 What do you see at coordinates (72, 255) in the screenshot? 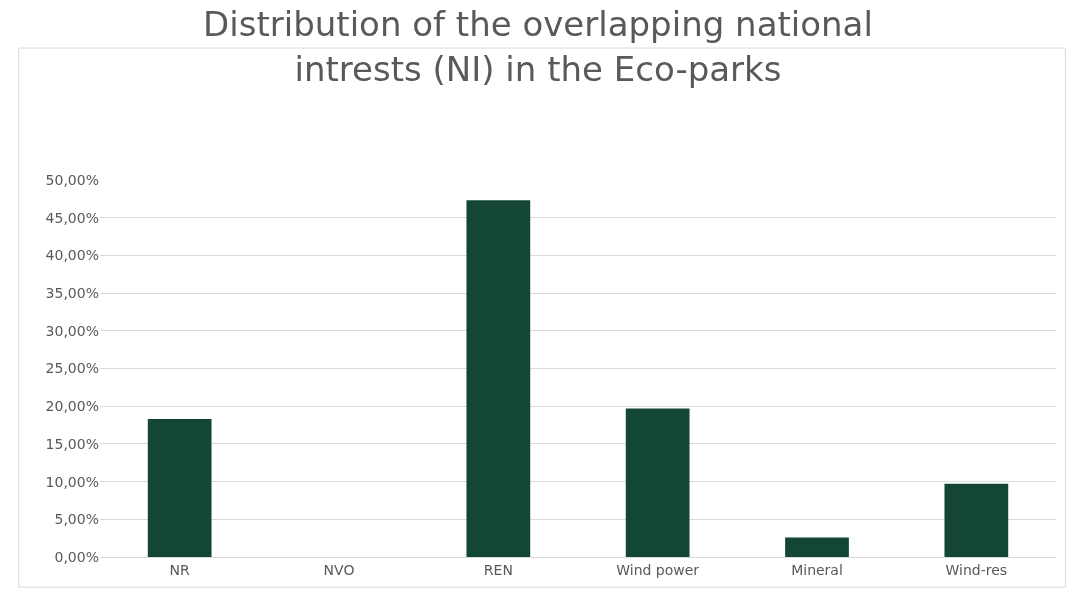
I see `y-tick-label: 40,00%` at bounding box center [72, 255].